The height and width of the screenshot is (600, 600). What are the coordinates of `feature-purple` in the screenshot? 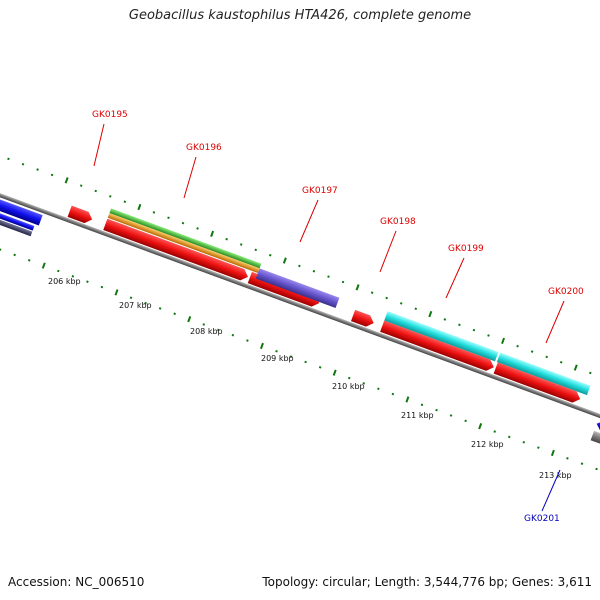 It's located at (297, 288).